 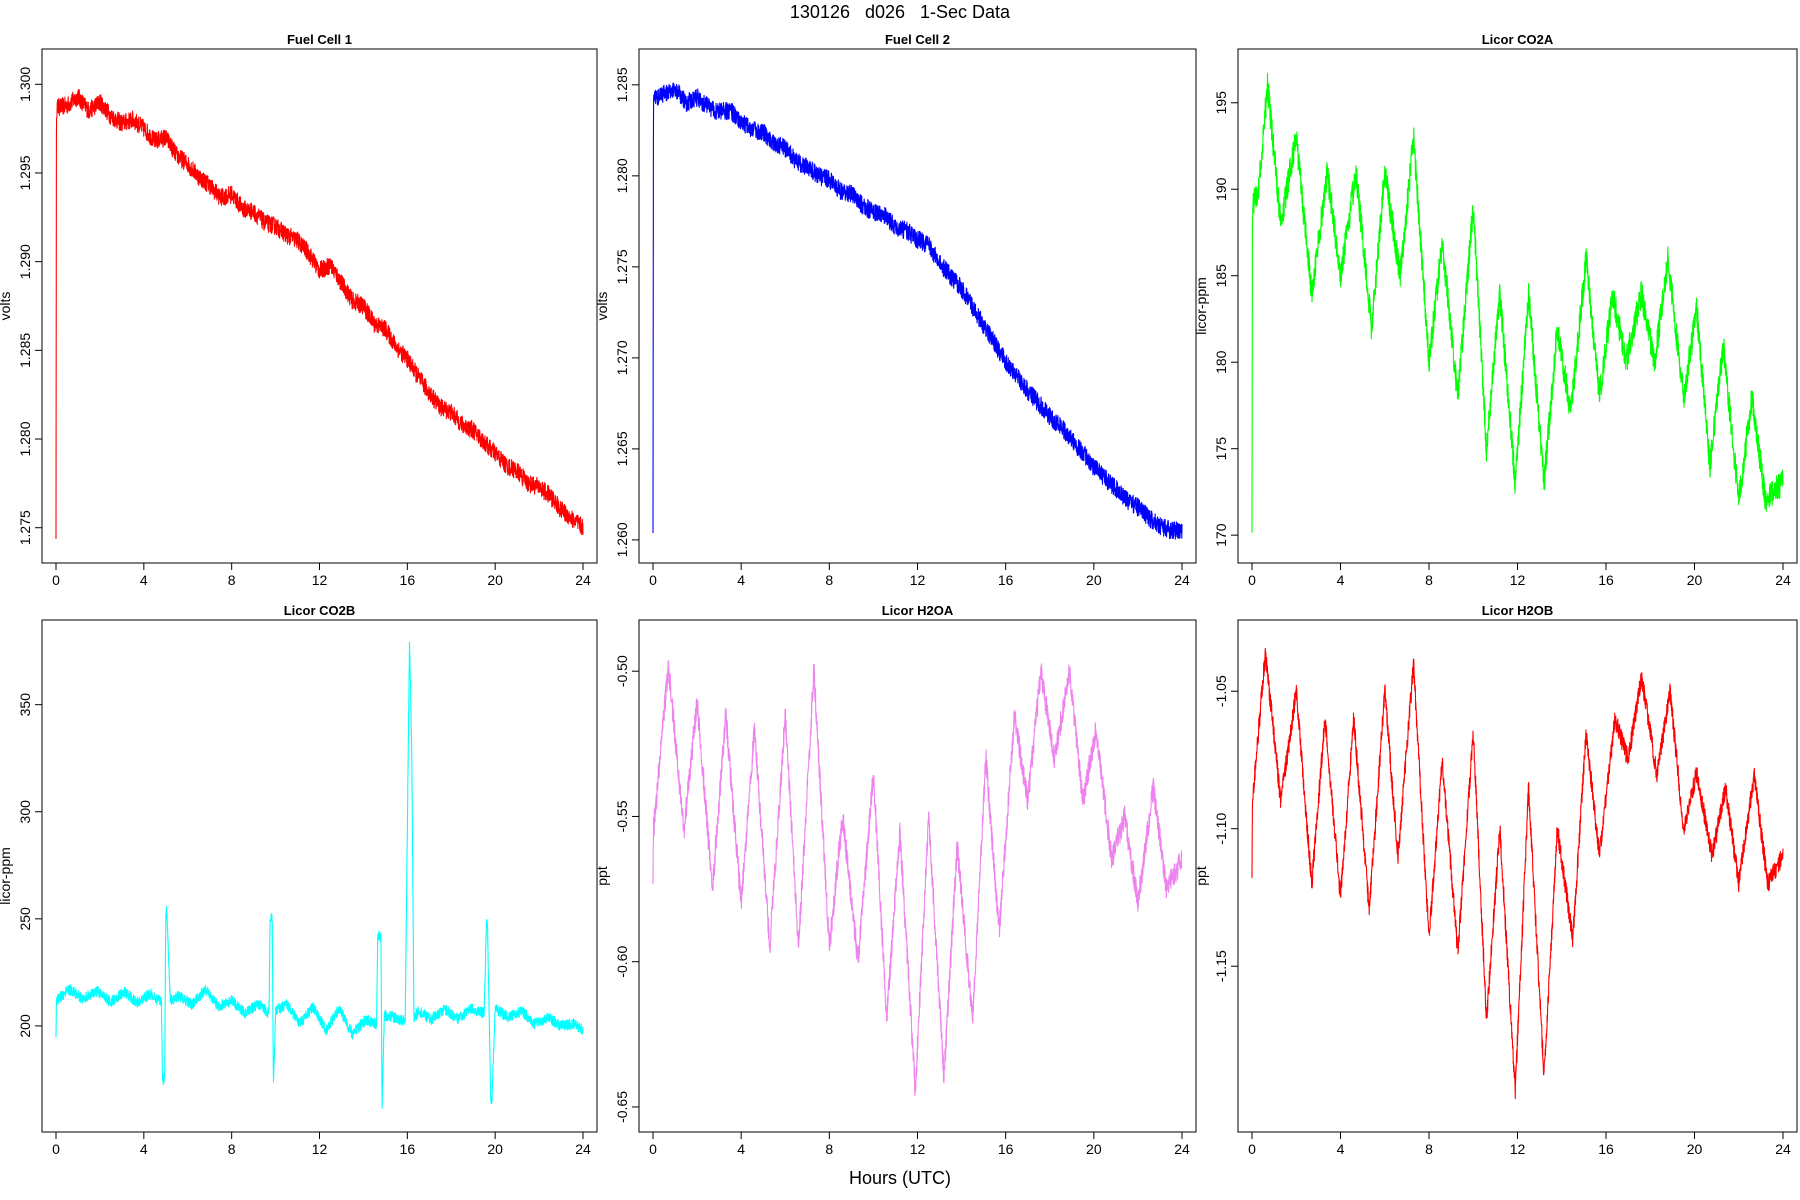 What do you see at coordinates (1221, 535) in the screenshot?
I see `y-tick-label: 170` at bounding box center [1221, 535].